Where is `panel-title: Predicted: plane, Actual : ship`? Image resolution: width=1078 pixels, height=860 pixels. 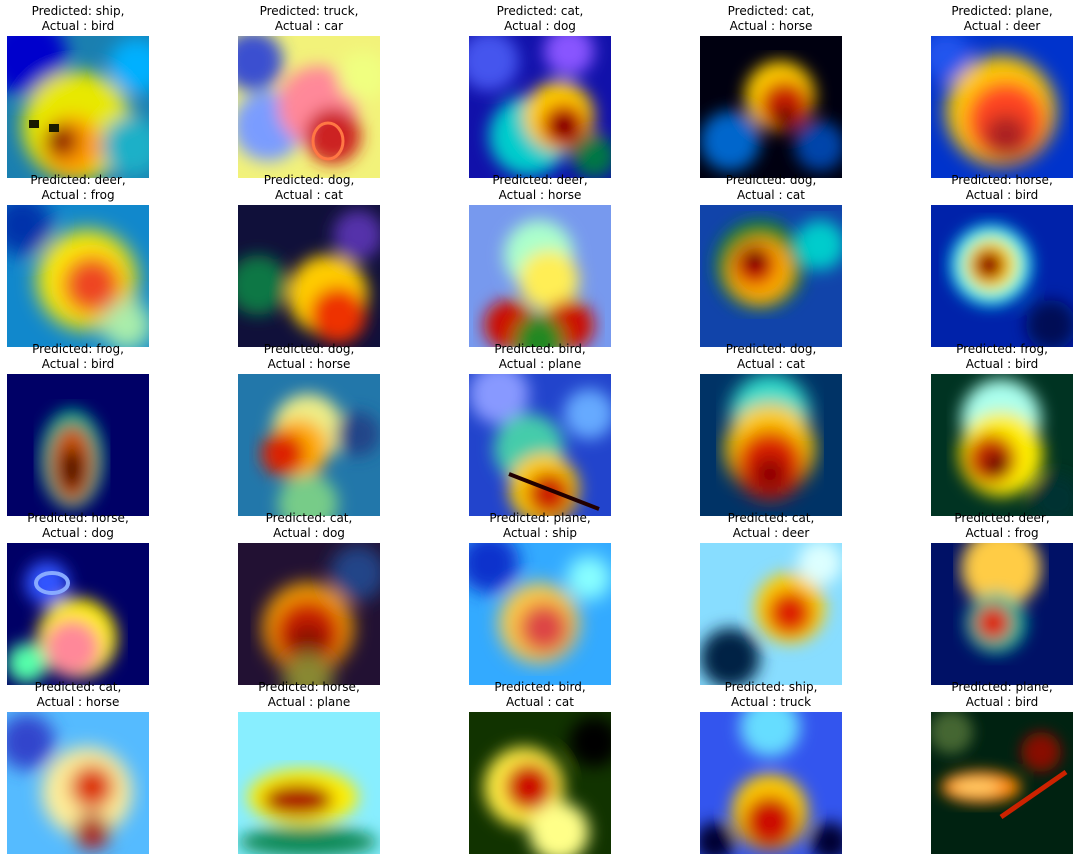
panel-title: Predicted: plane, Actual : ship is located at coordinates (540, 526).